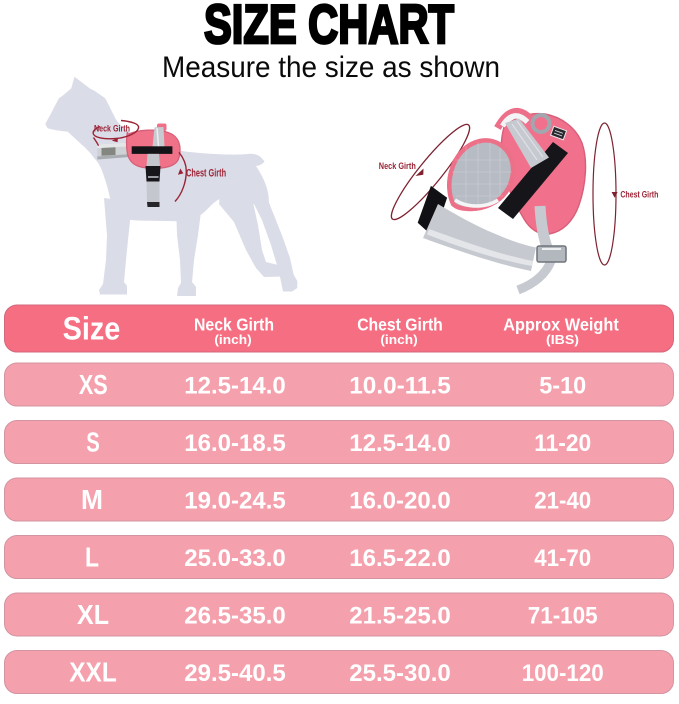 The image size is (679, 704). What do you see at coordinates (93, 442) in the screenshot?
I see `svg-text: S` at bounding box center [93, 442].